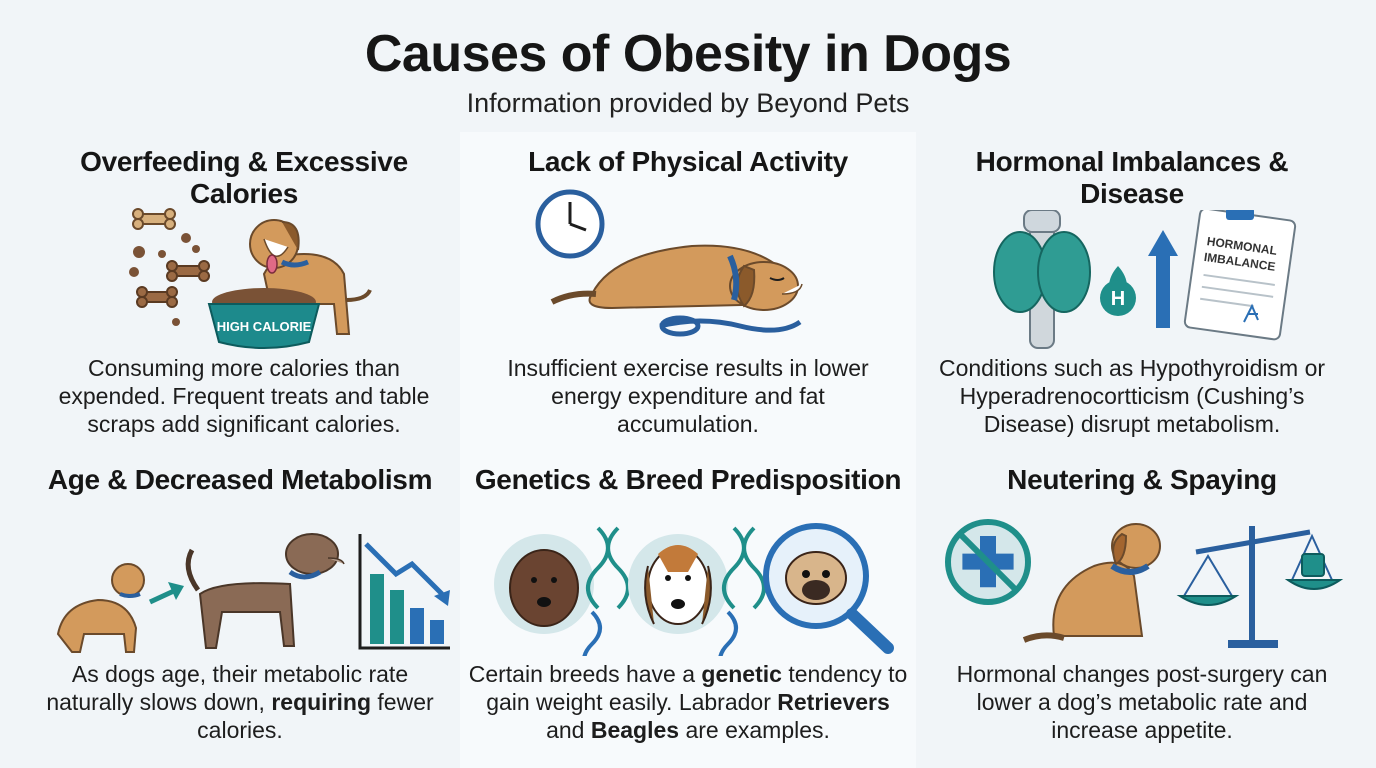 The image size is (1376, 768). Describe the element at coordinates (570, 224) in the screenshot. I see `clock-icon` at that location.